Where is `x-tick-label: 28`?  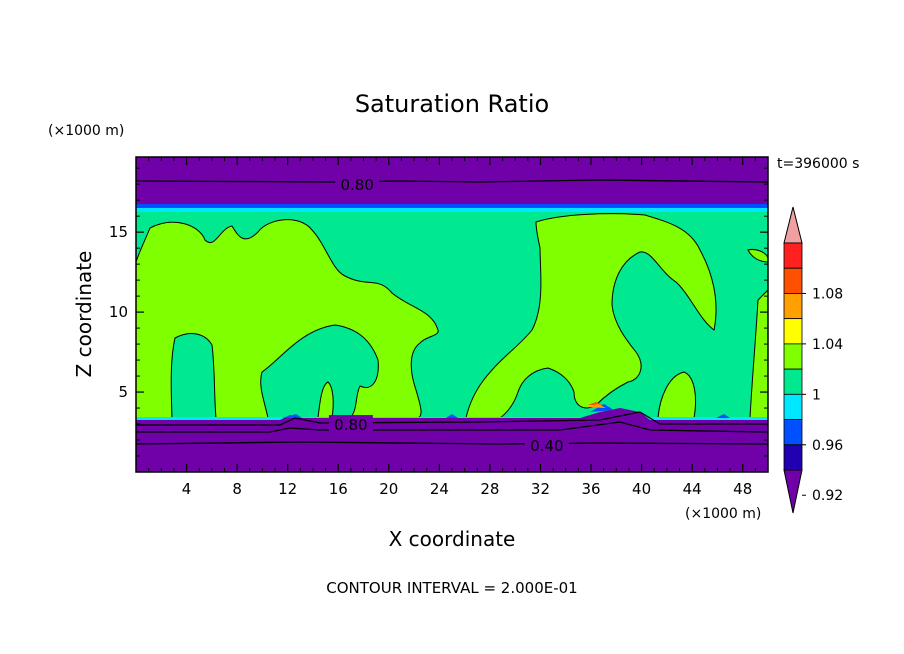
x-tick-label: 28 is located at coordinates (489, 489).